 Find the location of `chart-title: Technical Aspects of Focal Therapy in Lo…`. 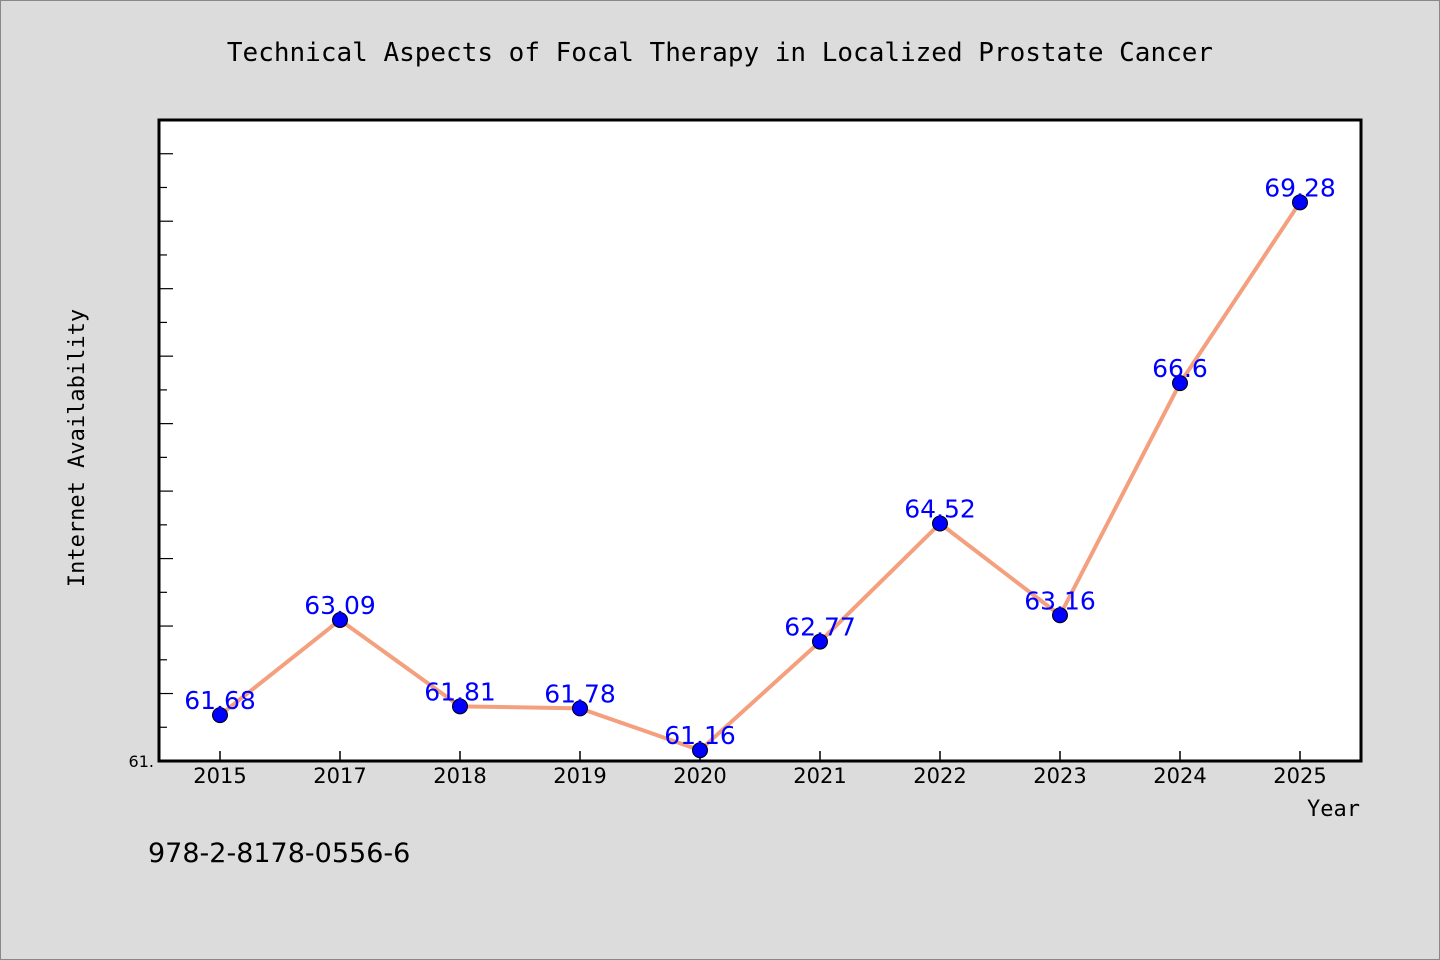

chart-title: Technical Aspects of Focal Therapy in Lo… is located at coordinates (720, 53).